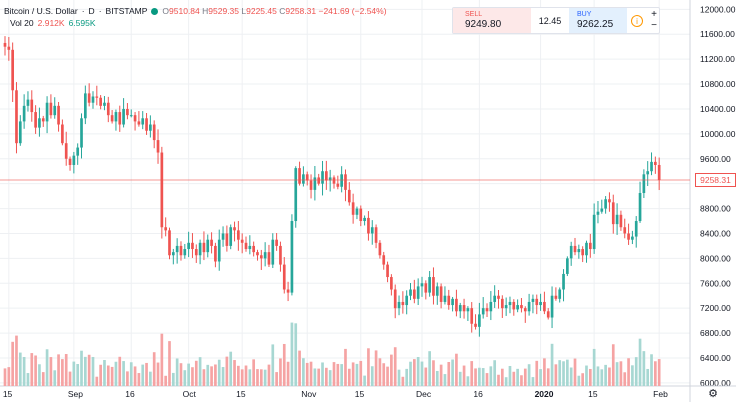  I want to click on trade-widget: SELL 9249.80 12.45 BUY 9262.25 i + −, so click(556, 20).